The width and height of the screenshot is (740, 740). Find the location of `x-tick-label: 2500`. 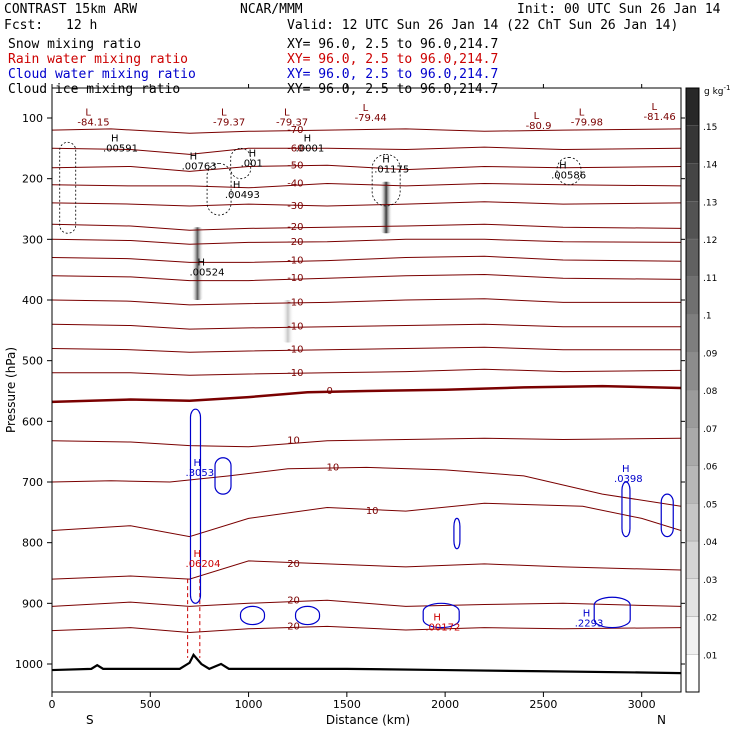

x-tick-label: 2500 is located at coordinates (543, 704).